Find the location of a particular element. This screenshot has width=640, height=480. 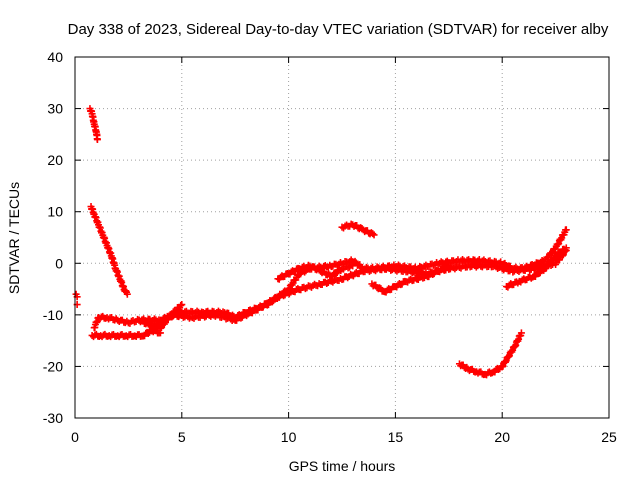

x-tick-label: 10 is located at coordinates (289, 437).